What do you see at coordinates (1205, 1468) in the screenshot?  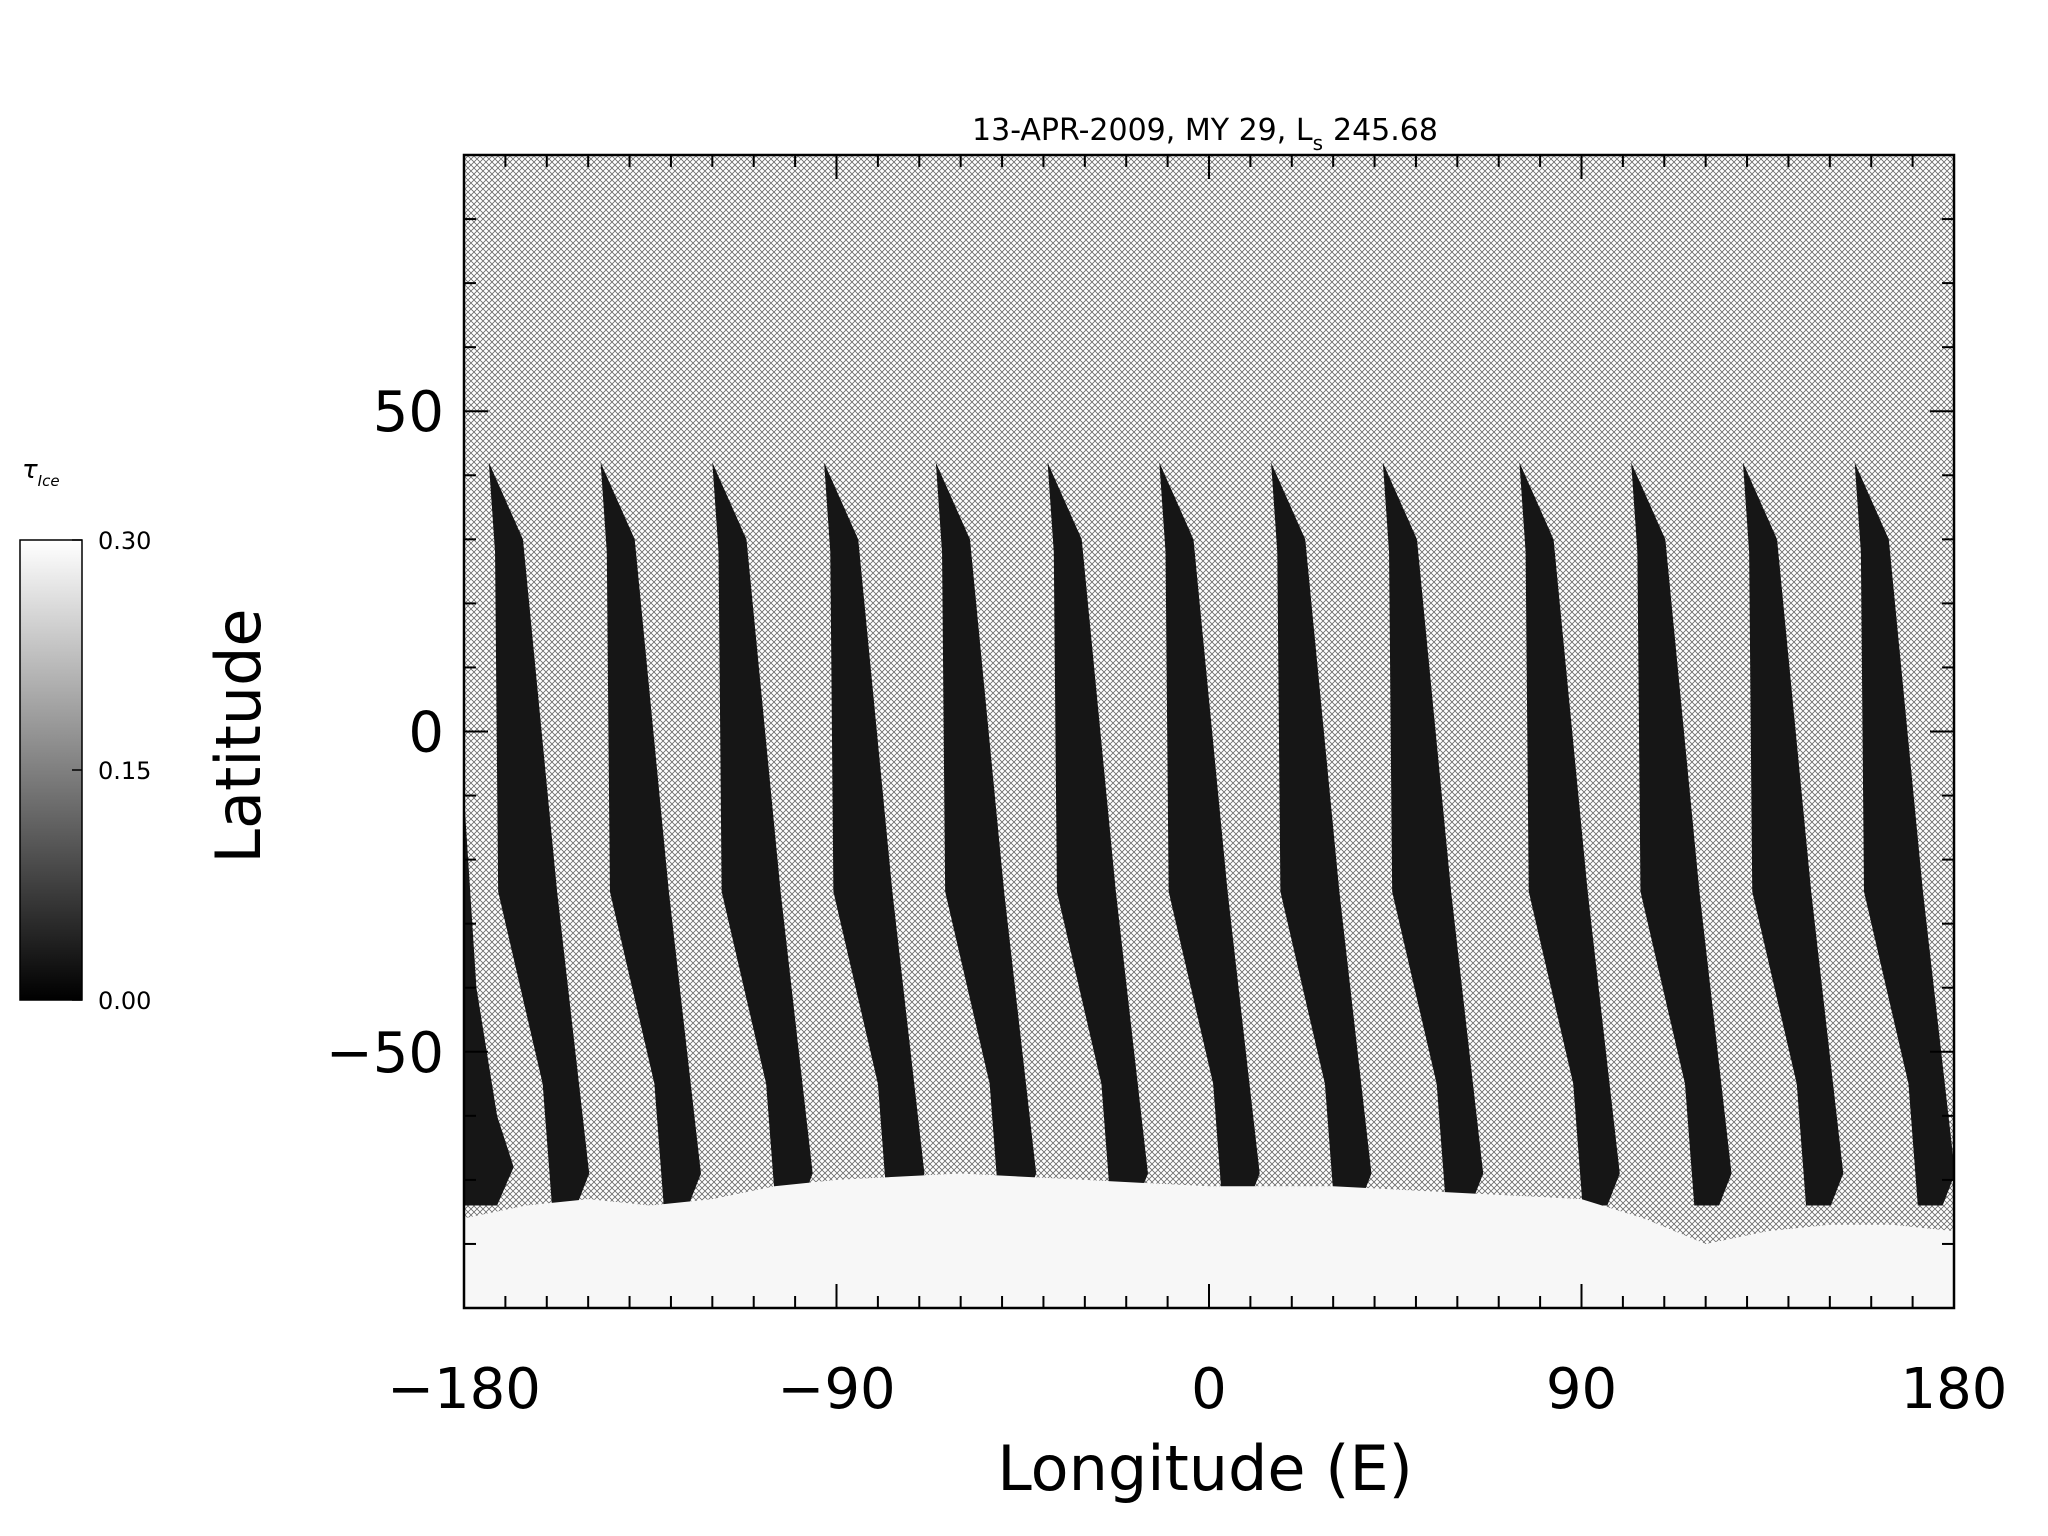 I see `x-axis-label: Longitude (E)` at bounding box center [1205, 1468].